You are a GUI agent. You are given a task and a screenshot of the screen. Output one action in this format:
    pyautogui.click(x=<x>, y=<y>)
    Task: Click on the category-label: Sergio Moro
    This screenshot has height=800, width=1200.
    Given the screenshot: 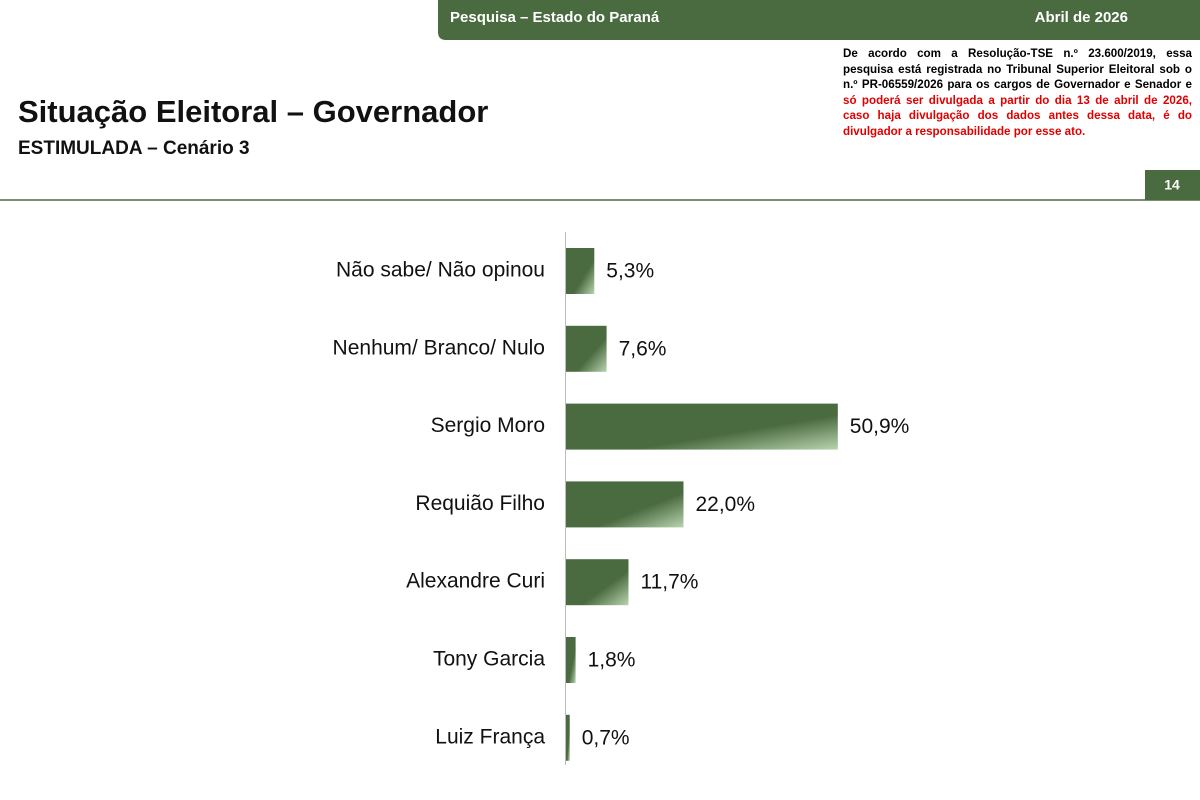 What is the action you would take?
    pyautogui.click(x=488, y=425)
    